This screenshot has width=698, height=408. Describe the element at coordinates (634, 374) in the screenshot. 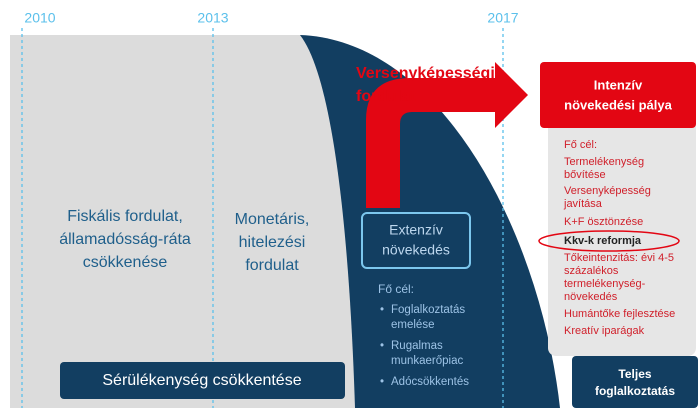

I see `employment-text: Teljes` at that location.